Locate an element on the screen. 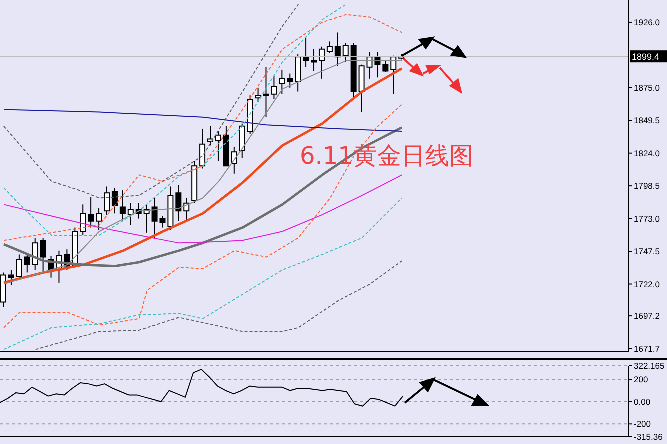  y-tick-label: 1849.5 is located at coordinates (647, 121).